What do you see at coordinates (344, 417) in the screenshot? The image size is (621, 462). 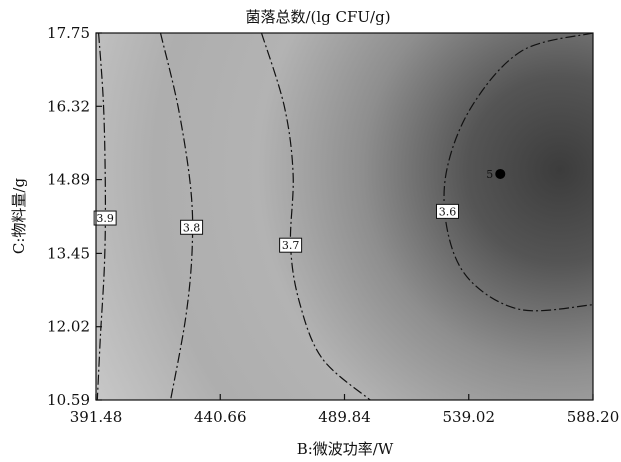 I see `x-tick-label: 489.84` at bounding box center [344, 417].